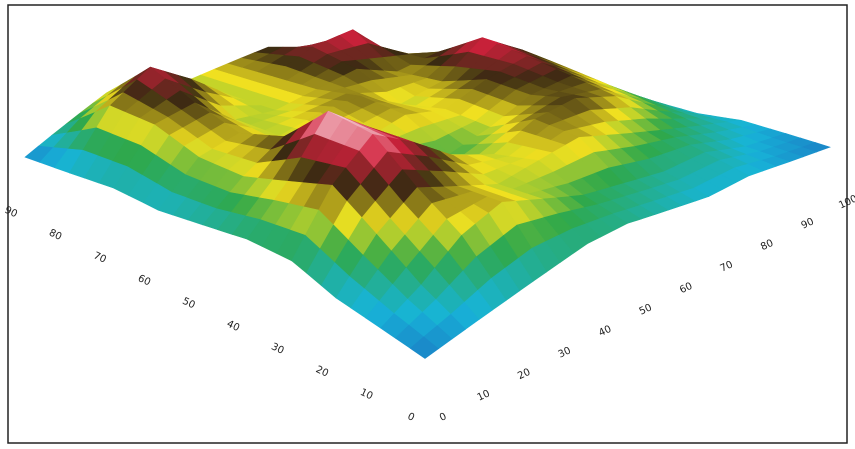 The height and width of the screenshot is (449, 855). Describe the element at coordinates (11, 212) in the screenshot. I see `y-tick-label: 90` at that location.